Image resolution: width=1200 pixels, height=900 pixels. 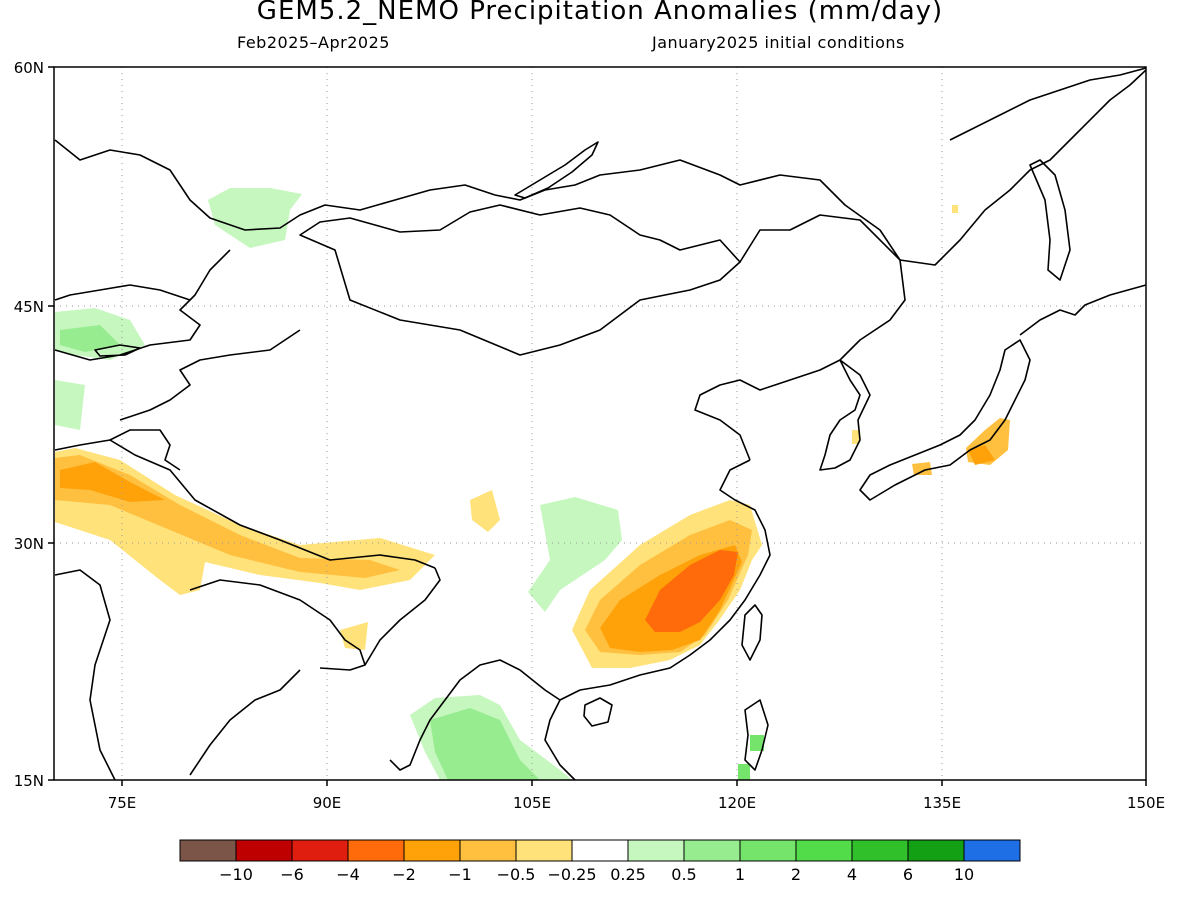 What do you see at coordinates (964, 874) in the screenshot?
I see `colorbar-label: 10` at bounding box center [964, 874].